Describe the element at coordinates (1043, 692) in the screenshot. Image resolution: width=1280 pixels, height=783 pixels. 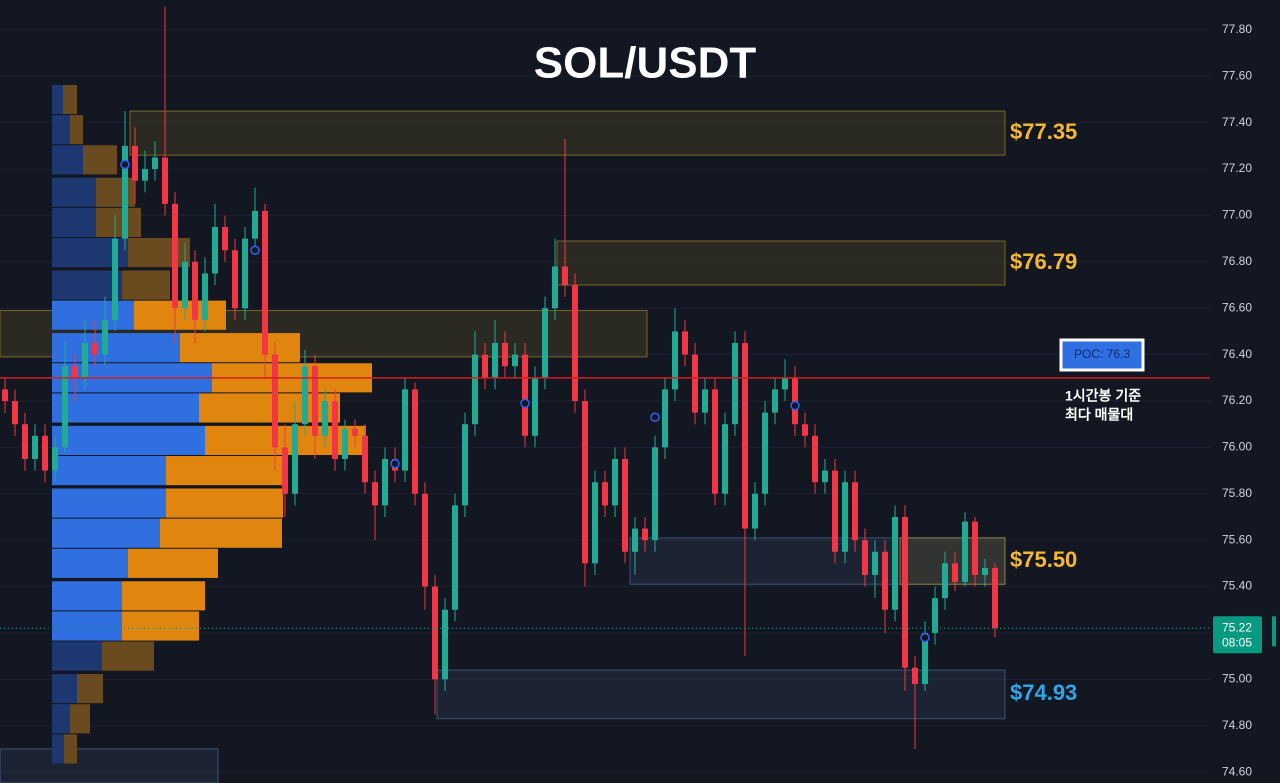
I see `zone-label: $74.93` at that location.